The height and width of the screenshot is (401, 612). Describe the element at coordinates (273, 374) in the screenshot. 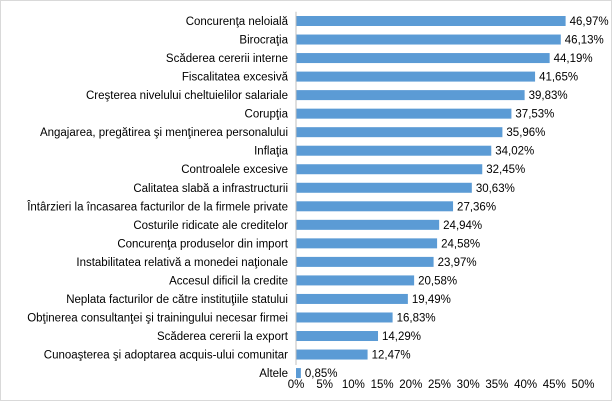

I see `category-label: Altele` at that location.